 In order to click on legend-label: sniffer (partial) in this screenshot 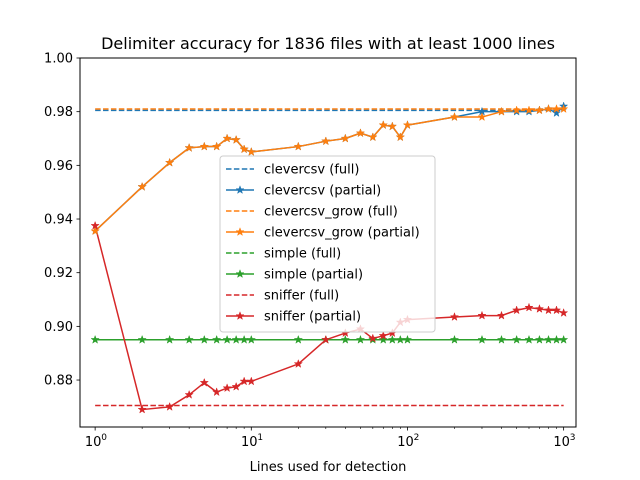, I will do `click(312, 317)`.